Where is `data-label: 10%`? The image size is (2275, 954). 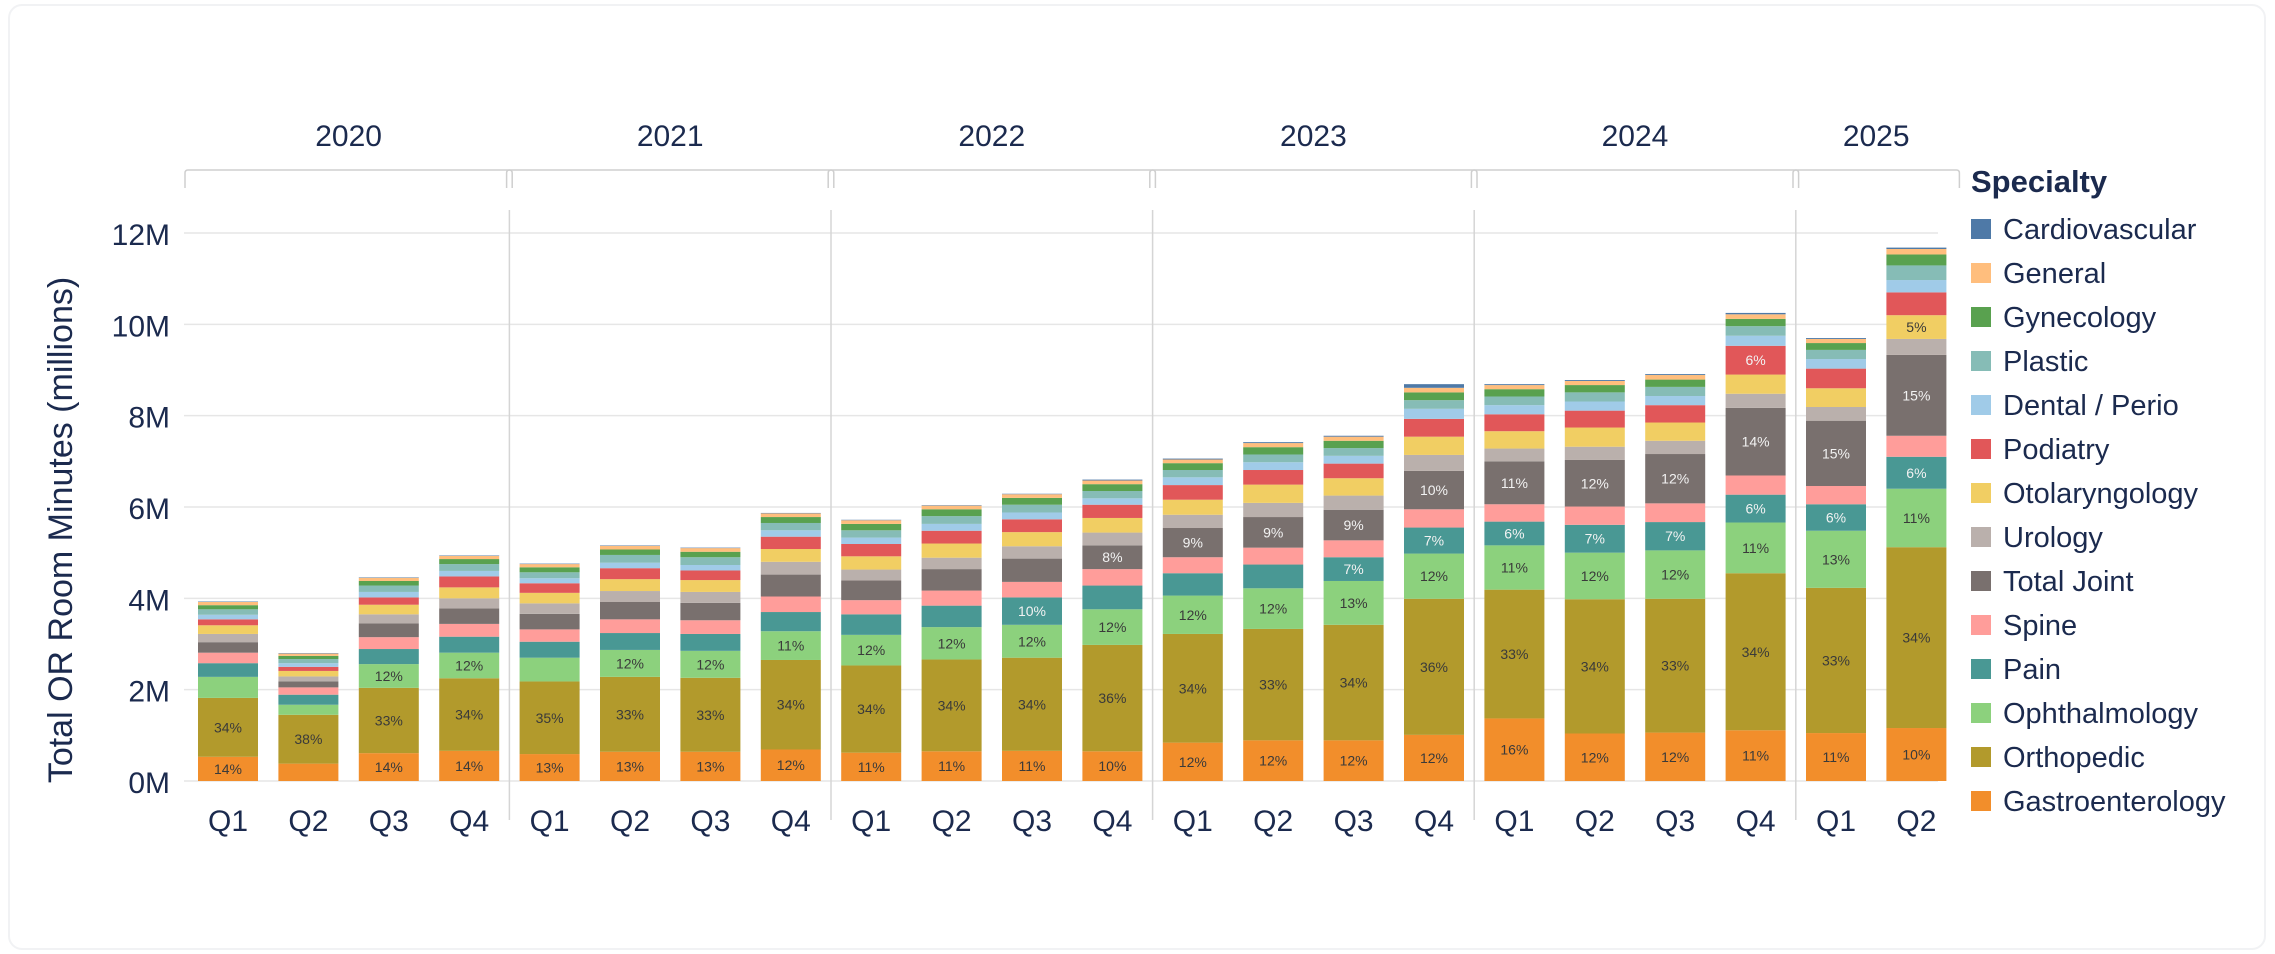 data-label: 10% is located at coordinates (1916, 755).